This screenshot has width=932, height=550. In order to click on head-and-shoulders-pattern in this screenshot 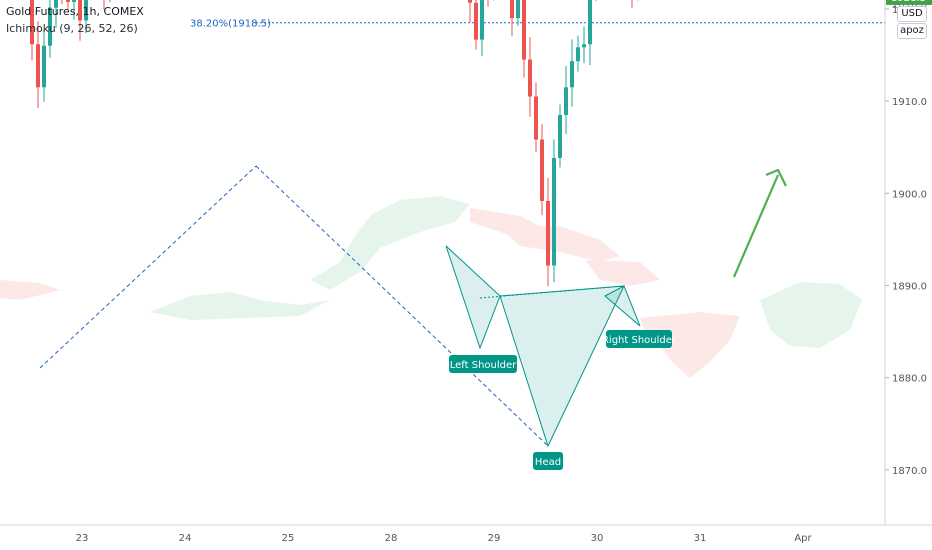, I will do `click(543, 346)`.